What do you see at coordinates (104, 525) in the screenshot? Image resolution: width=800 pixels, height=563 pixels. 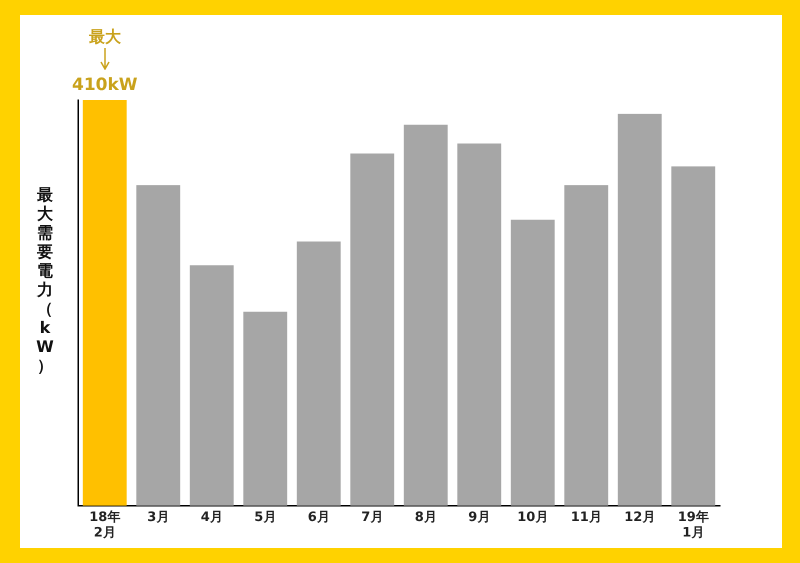 I see `x-tick-label: 18年 2月` at bounding box center [104, 525].